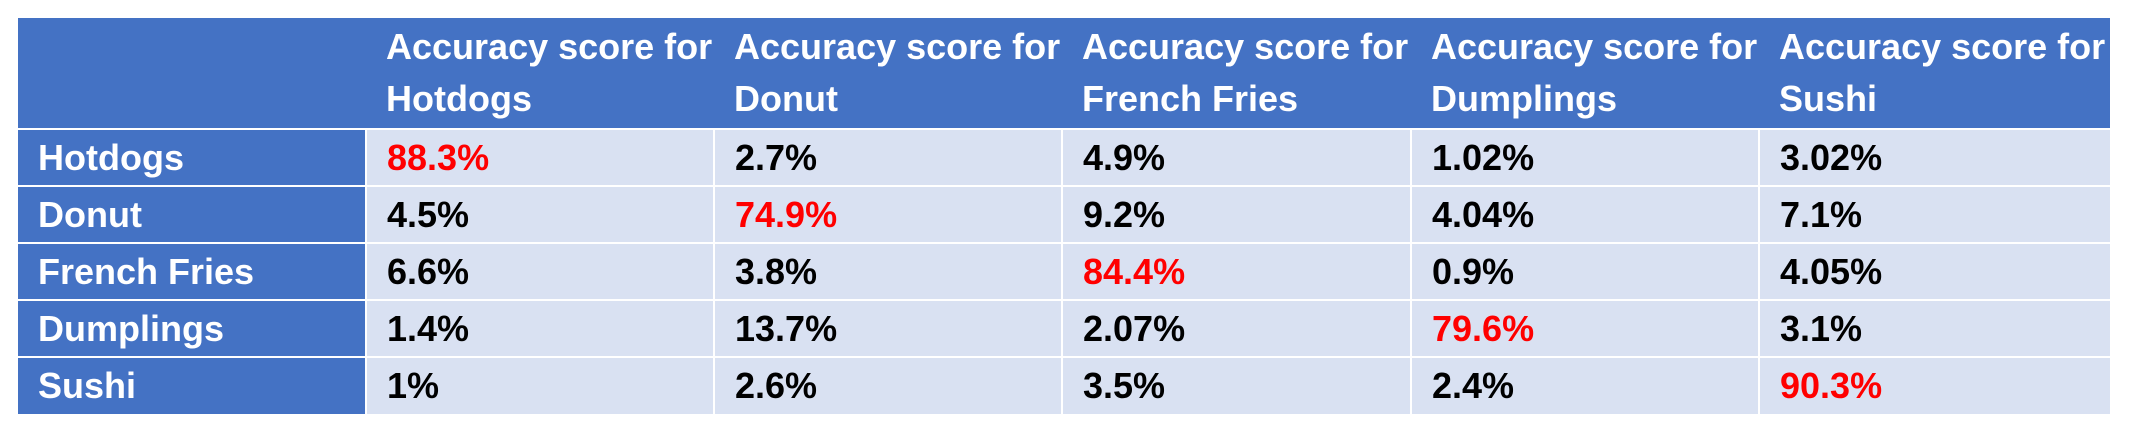 This screenshot has width=2129, height=434. What do you see at coordinates (1934, 157) in the screenshot?
I see `table-cell: 3.02%` at bounding box center [1934, 157].